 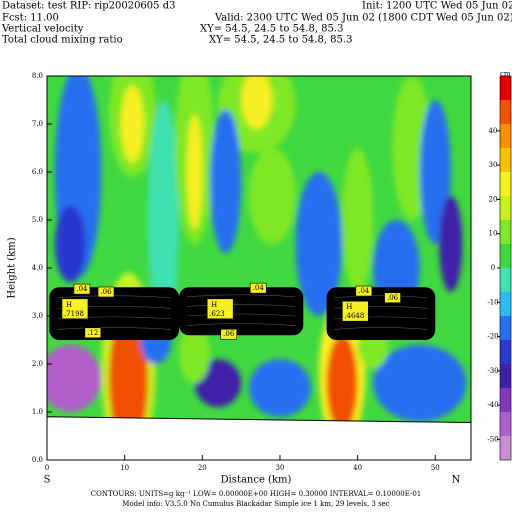 What do you see at coordinates (12, 267) in the screenshot?
I see `y-axis-label: Height (km)` at bounding box center [12, 267].